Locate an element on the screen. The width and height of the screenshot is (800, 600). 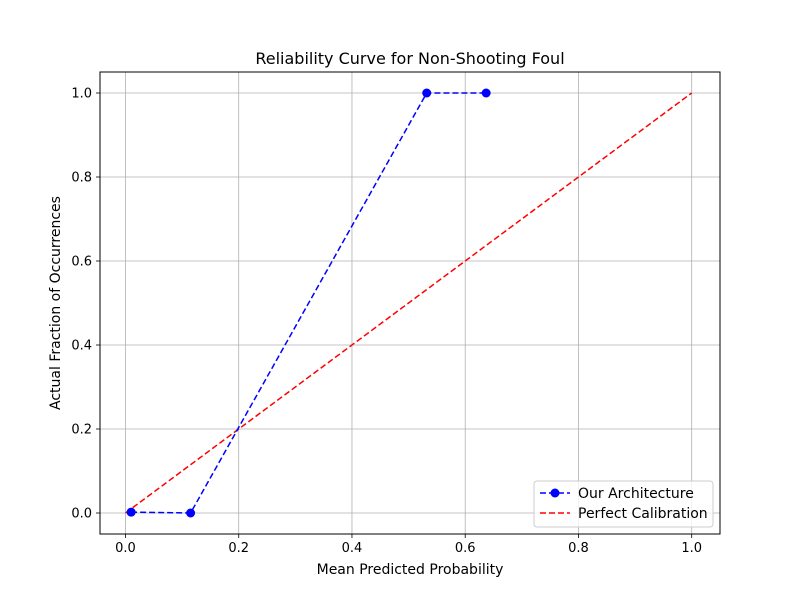
x-axis-label: Mean Predicted Probability is located at coordinates (410, 570).